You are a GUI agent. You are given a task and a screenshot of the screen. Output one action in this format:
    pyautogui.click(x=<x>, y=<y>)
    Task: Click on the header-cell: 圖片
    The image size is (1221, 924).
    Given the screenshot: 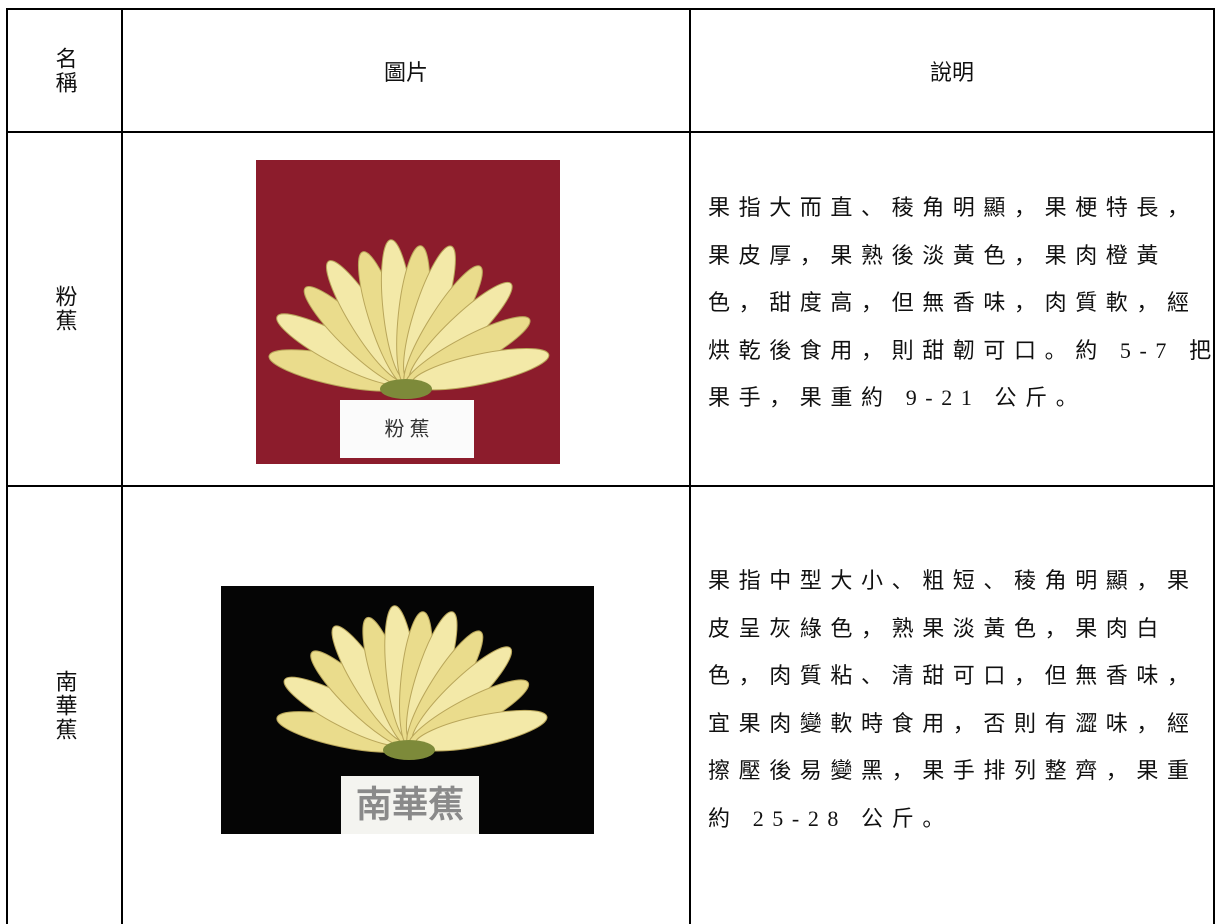 What is the action you would take?
    pyautogui.click(x=405, y=72)
    